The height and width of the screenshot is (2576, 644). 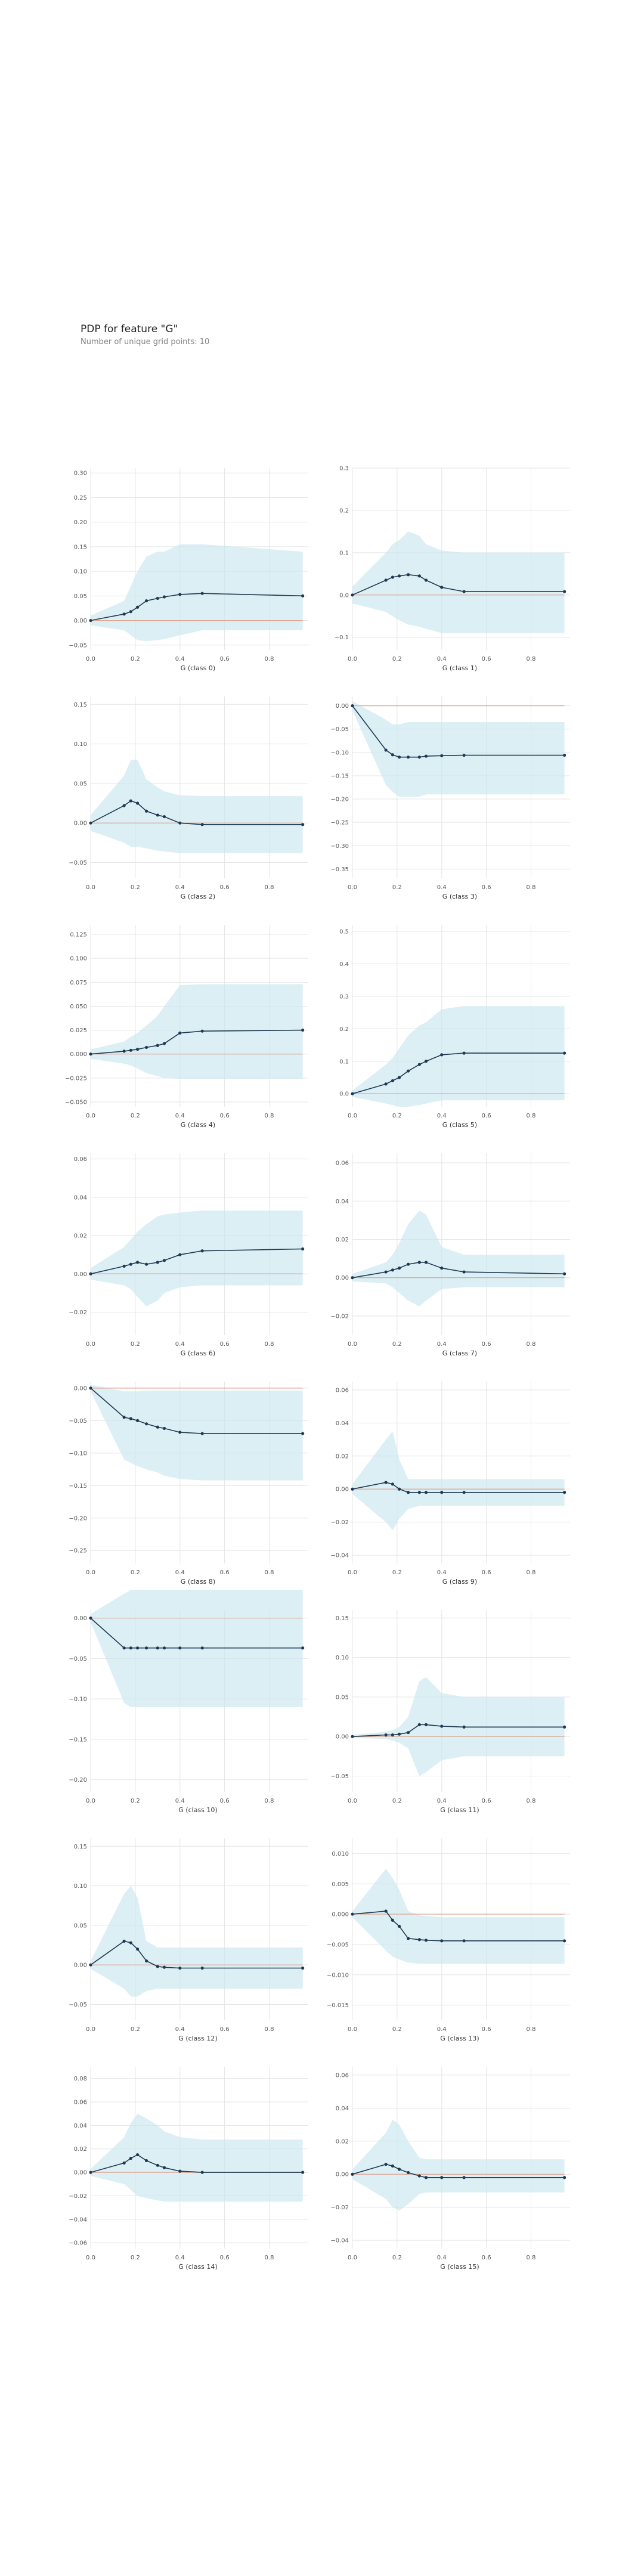 What do you see at coordinates (78, 1519) in the screenshot?
I see `y-tick-label: −0.20` at bounding box center [78, 1519].